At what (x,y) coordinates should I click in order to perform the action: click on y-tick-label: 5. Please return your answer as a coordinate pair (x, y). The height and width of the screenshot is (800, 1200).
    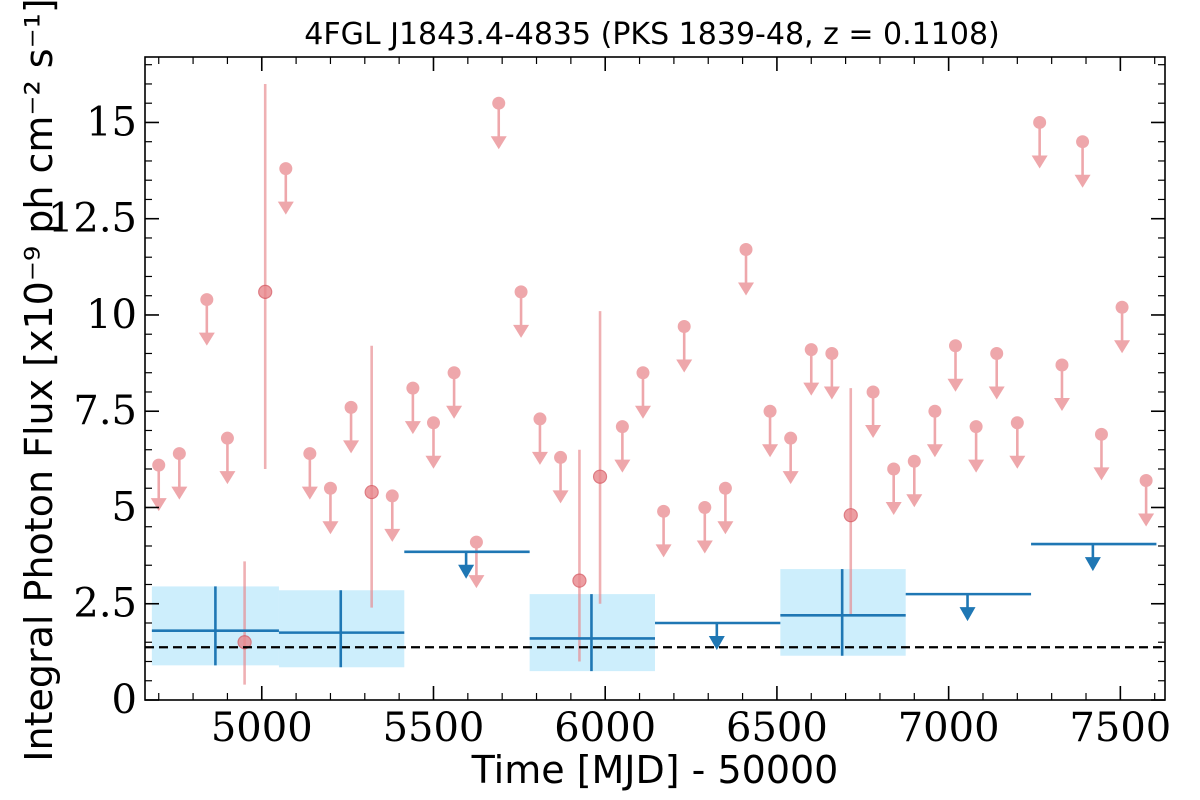
    Looking at the image, I should click on (124, 507).